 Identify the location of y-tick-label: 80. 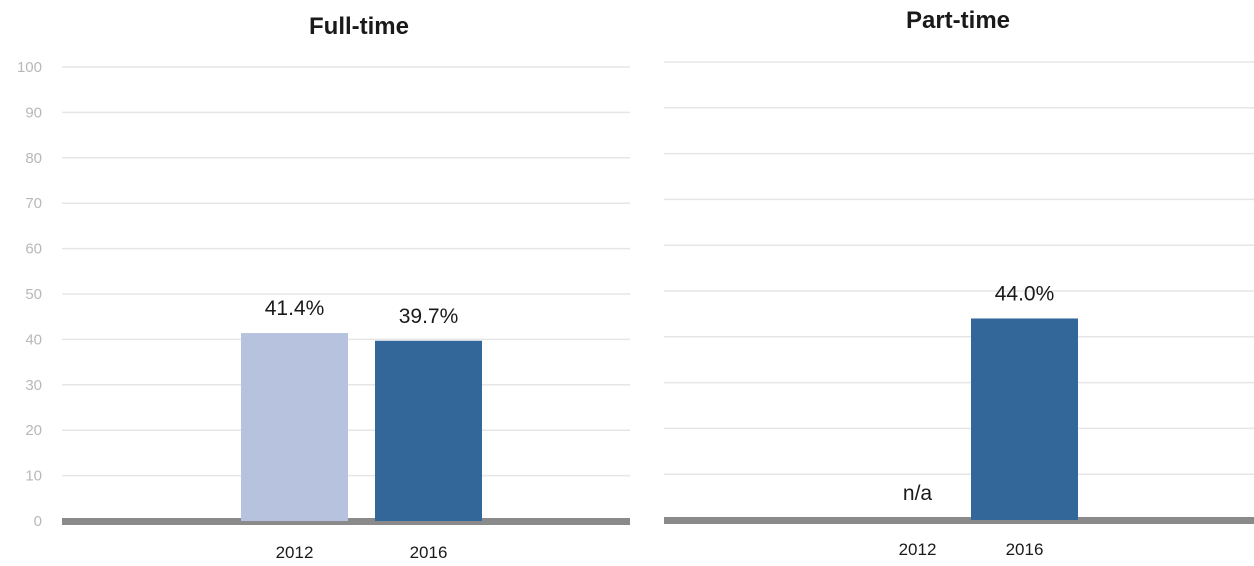
(33, 158).